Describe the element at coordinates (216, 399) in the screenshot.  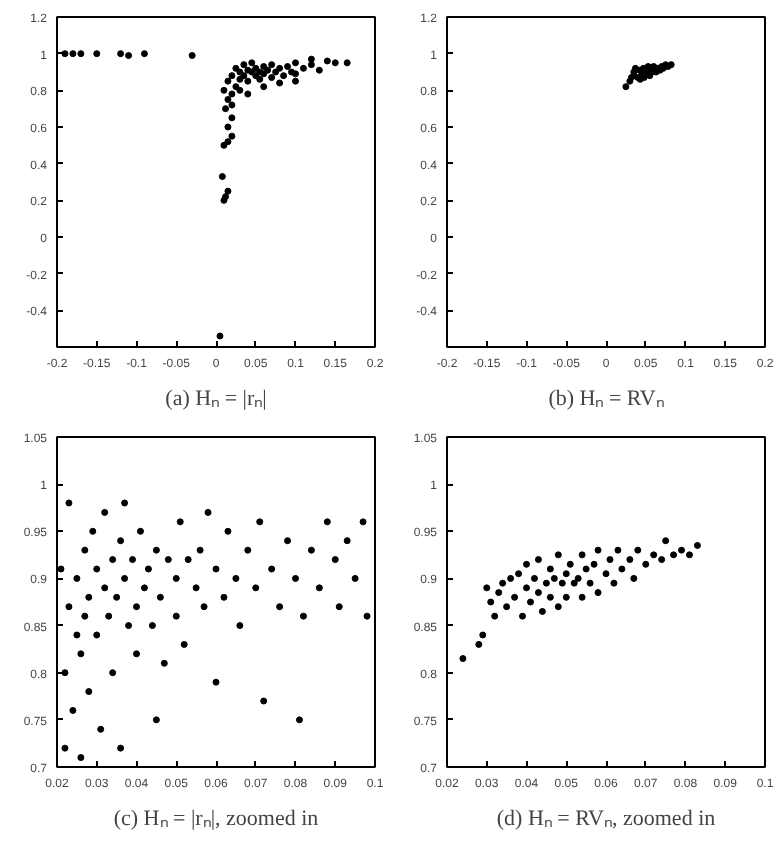
I see `text: (a) Hₙ = |rₙ|` at that location.